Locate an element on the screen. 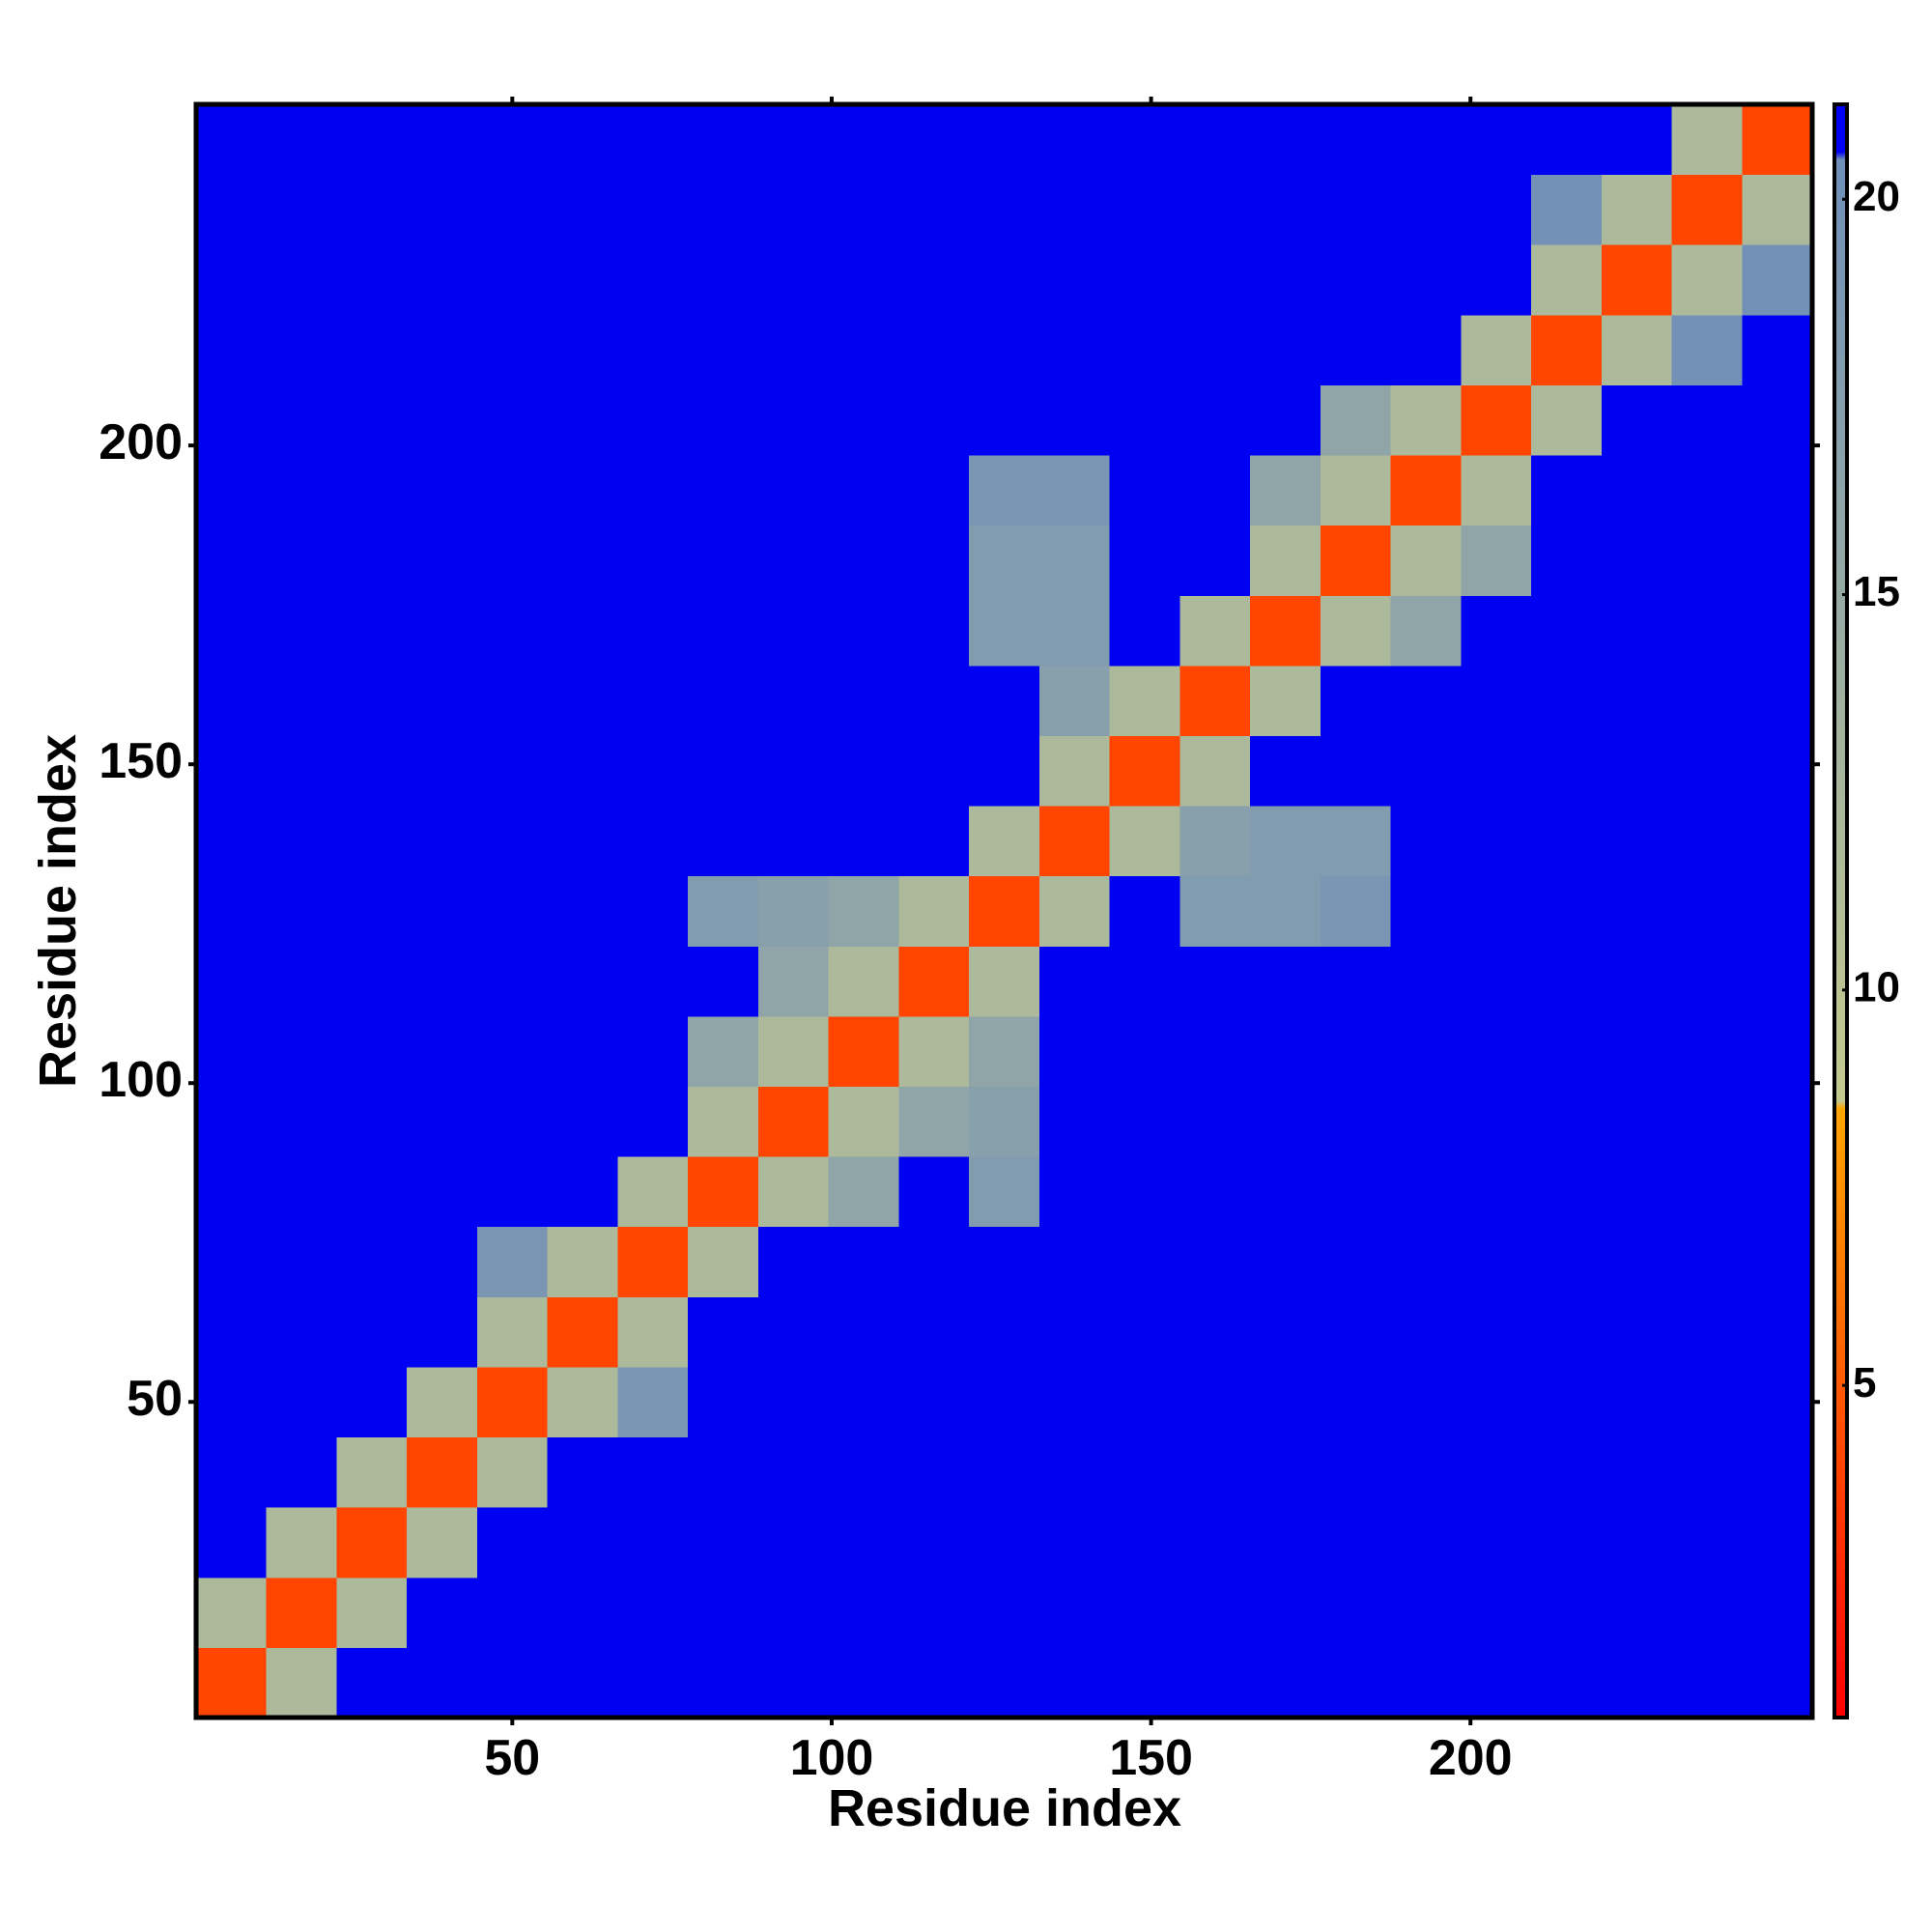 The image size is (1932, 1932). y-tick-label: 150 is located at coordinates (141, 761).